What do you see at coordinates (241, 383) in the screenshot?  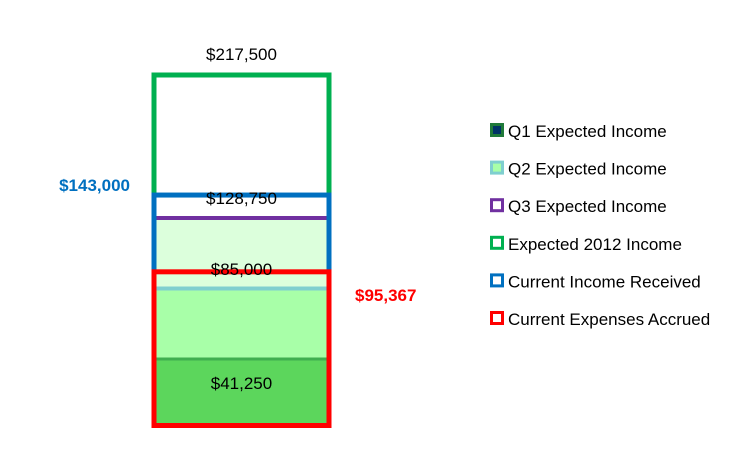 I see `data-label-segment-1: $41,250` at bounding box center [241, 383].